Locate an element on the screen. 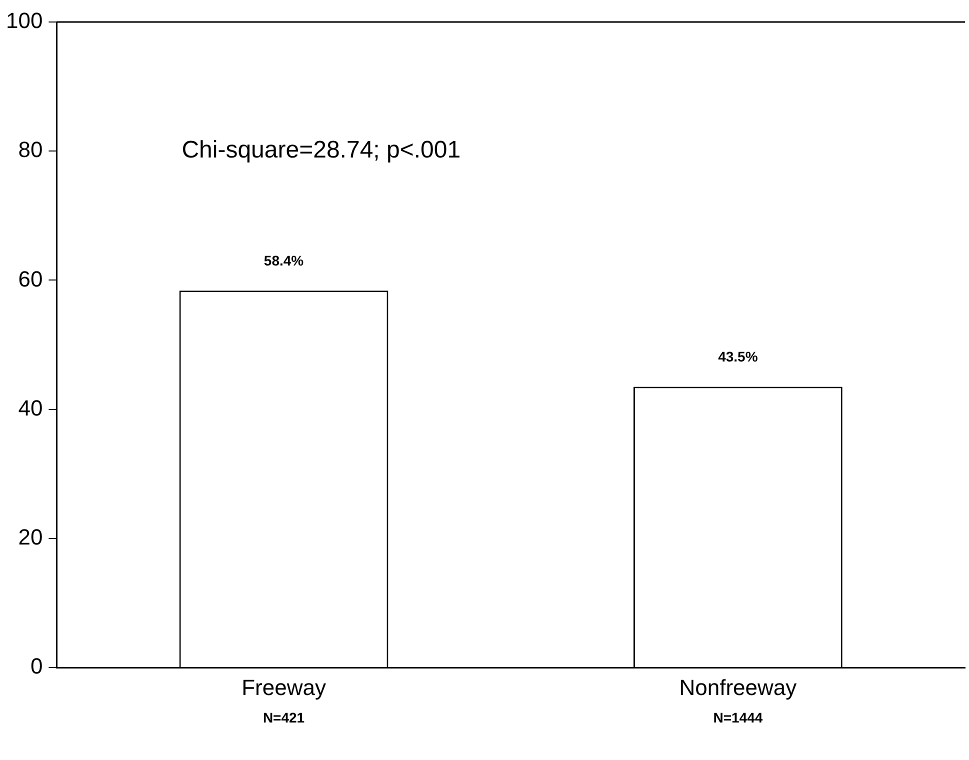 Image resolution: width=969 pixels, height=760 pixels. y-tick-label: 60 is located at coordinates (30, 279).